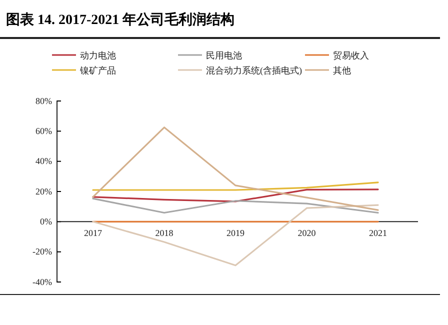  I want to click on chart-title: 图表 14. 2017-2021 年公司毛利润结构, so click(120, 19).